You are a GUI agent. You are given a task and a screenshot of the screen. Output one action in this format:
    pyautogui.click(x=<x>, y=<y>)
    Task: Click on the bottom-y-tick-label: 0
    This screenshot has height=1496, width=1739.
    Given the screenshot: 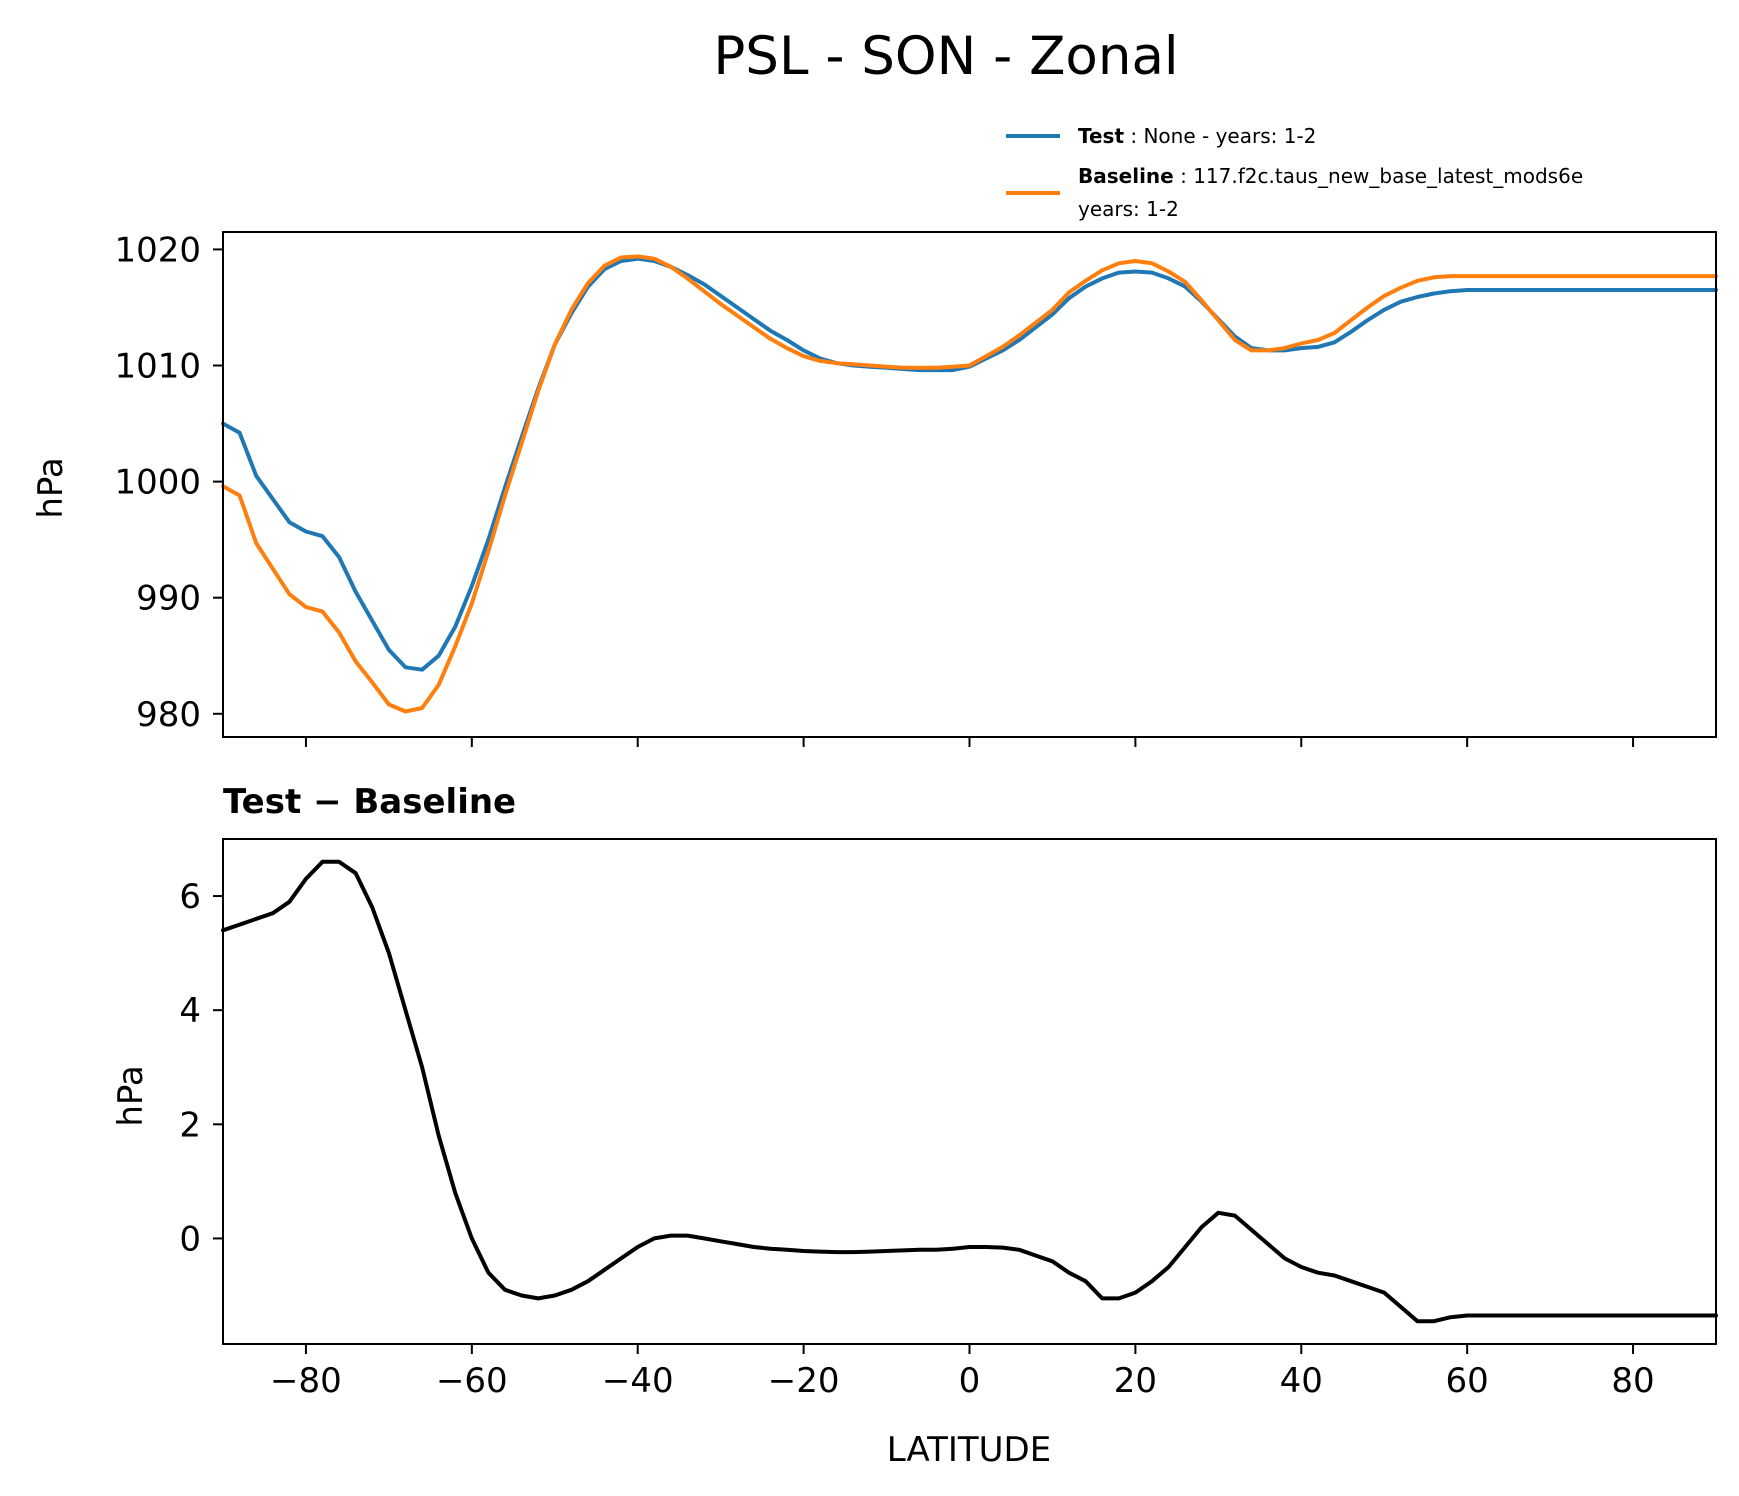 What is the action you would take?
    pyautogui.click(x=190, y=1239)
    